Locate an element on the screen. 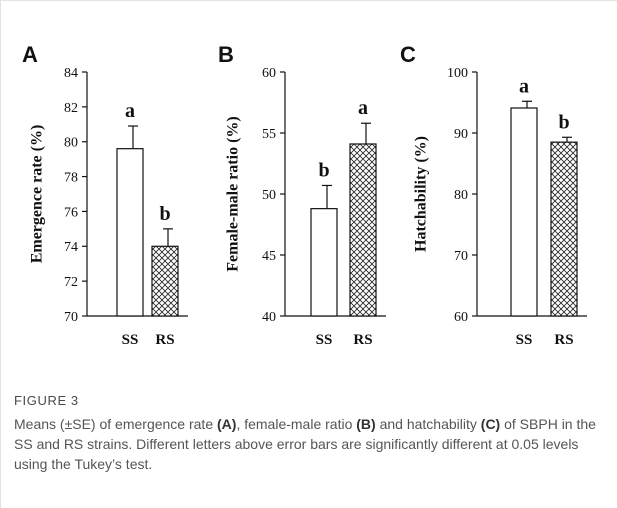 This screenshot has width=617, height=508. y-tick-label: 100 is located at coordinates (457, 73).